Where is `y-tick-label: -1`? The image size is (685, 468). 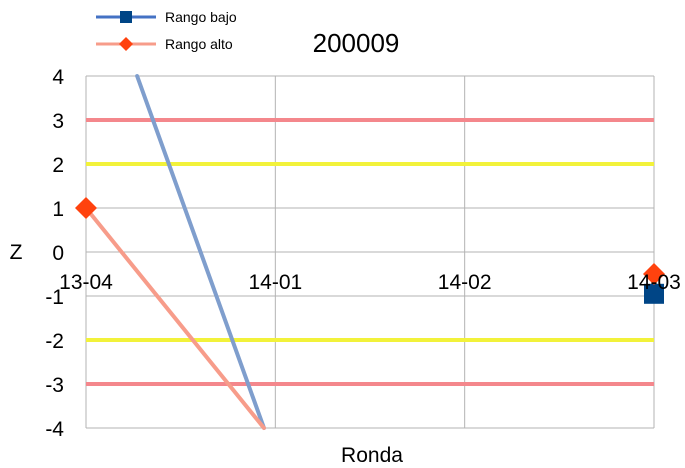
y-tick-label: -1 is located at coordinates (54, 297).